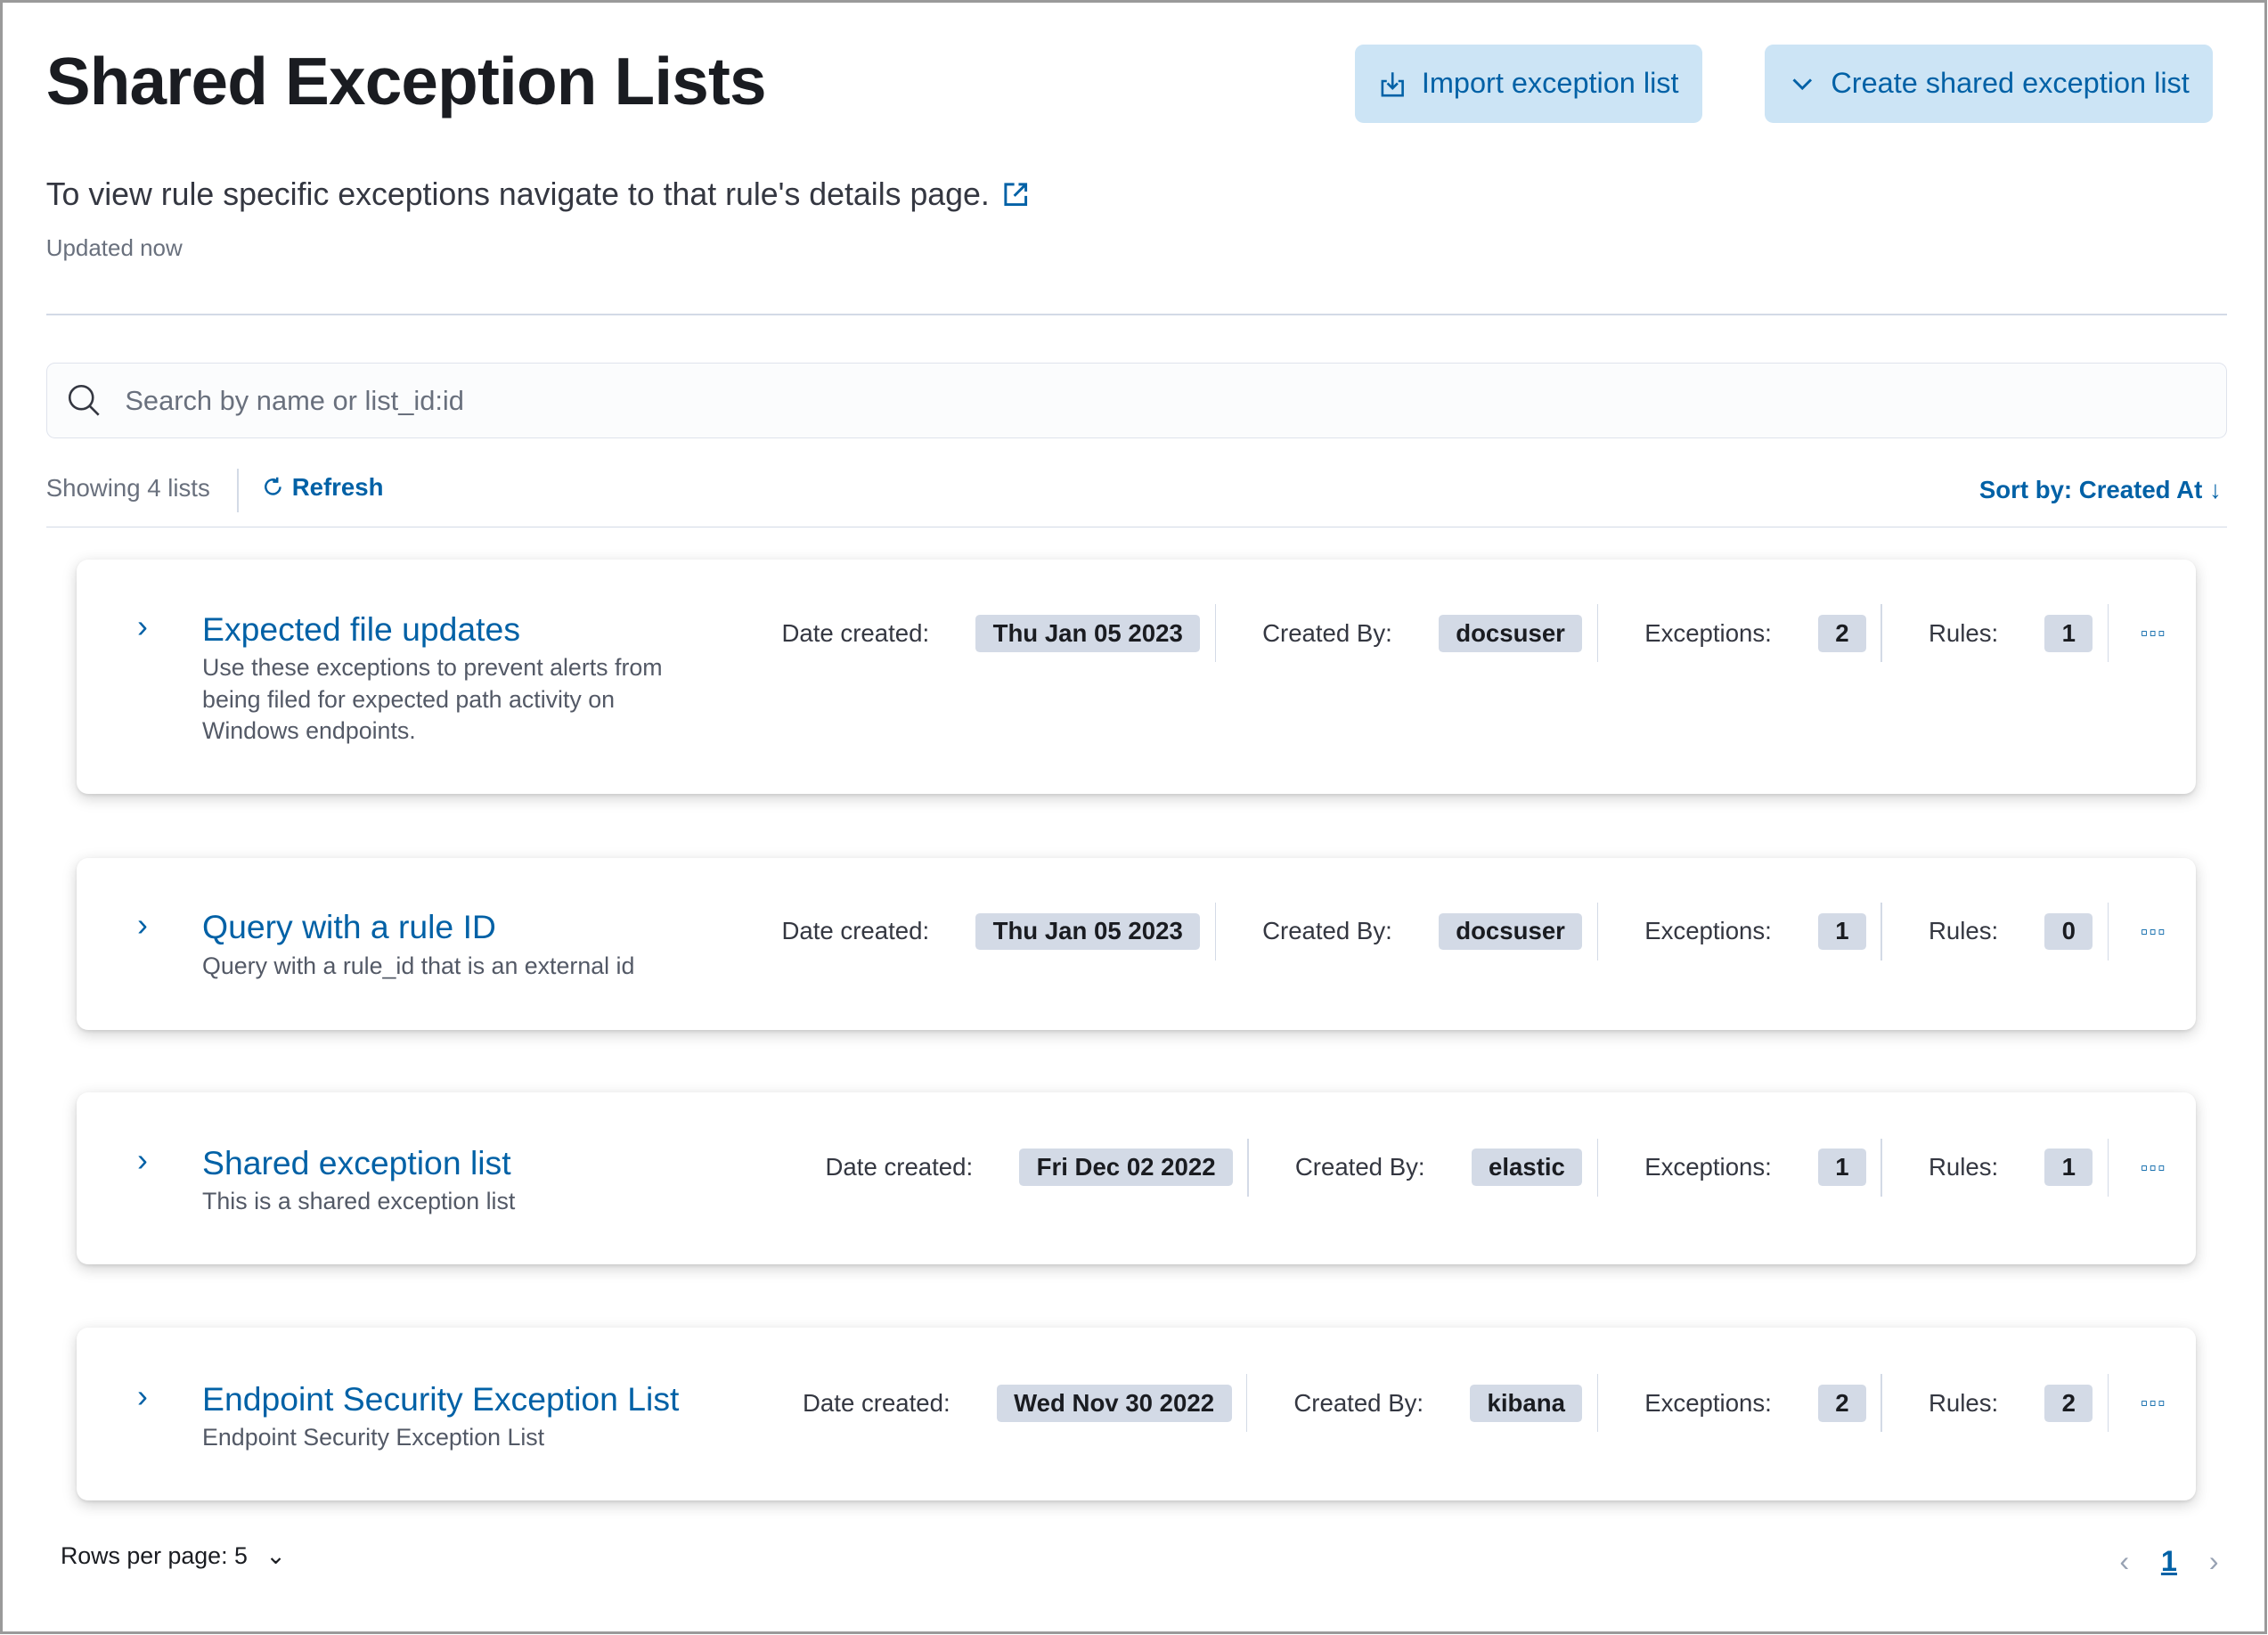 Image resolution: width=2268 pixels, height=1635 pixels. I want to click on pagination: ‹ 1 ›, so click(2168, 1561).